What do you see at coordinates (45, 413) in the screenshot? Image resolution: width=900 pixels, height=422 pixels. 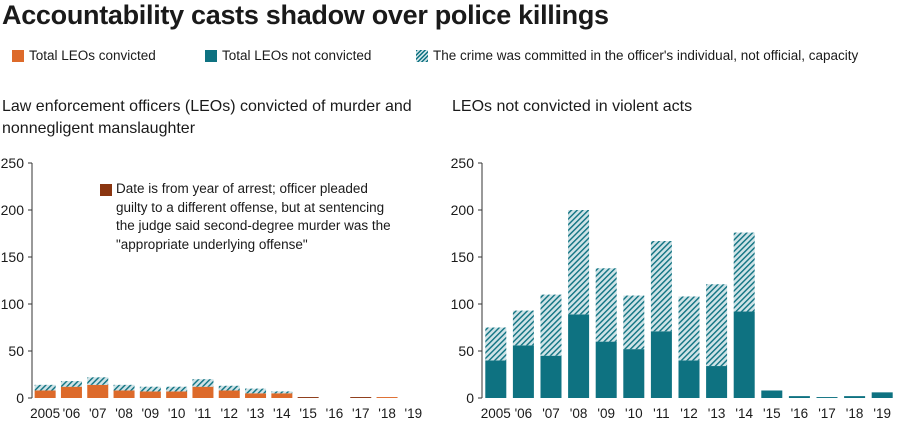 I see `left-x-tick-label-0: 2005` at bounding box center [45, 413].